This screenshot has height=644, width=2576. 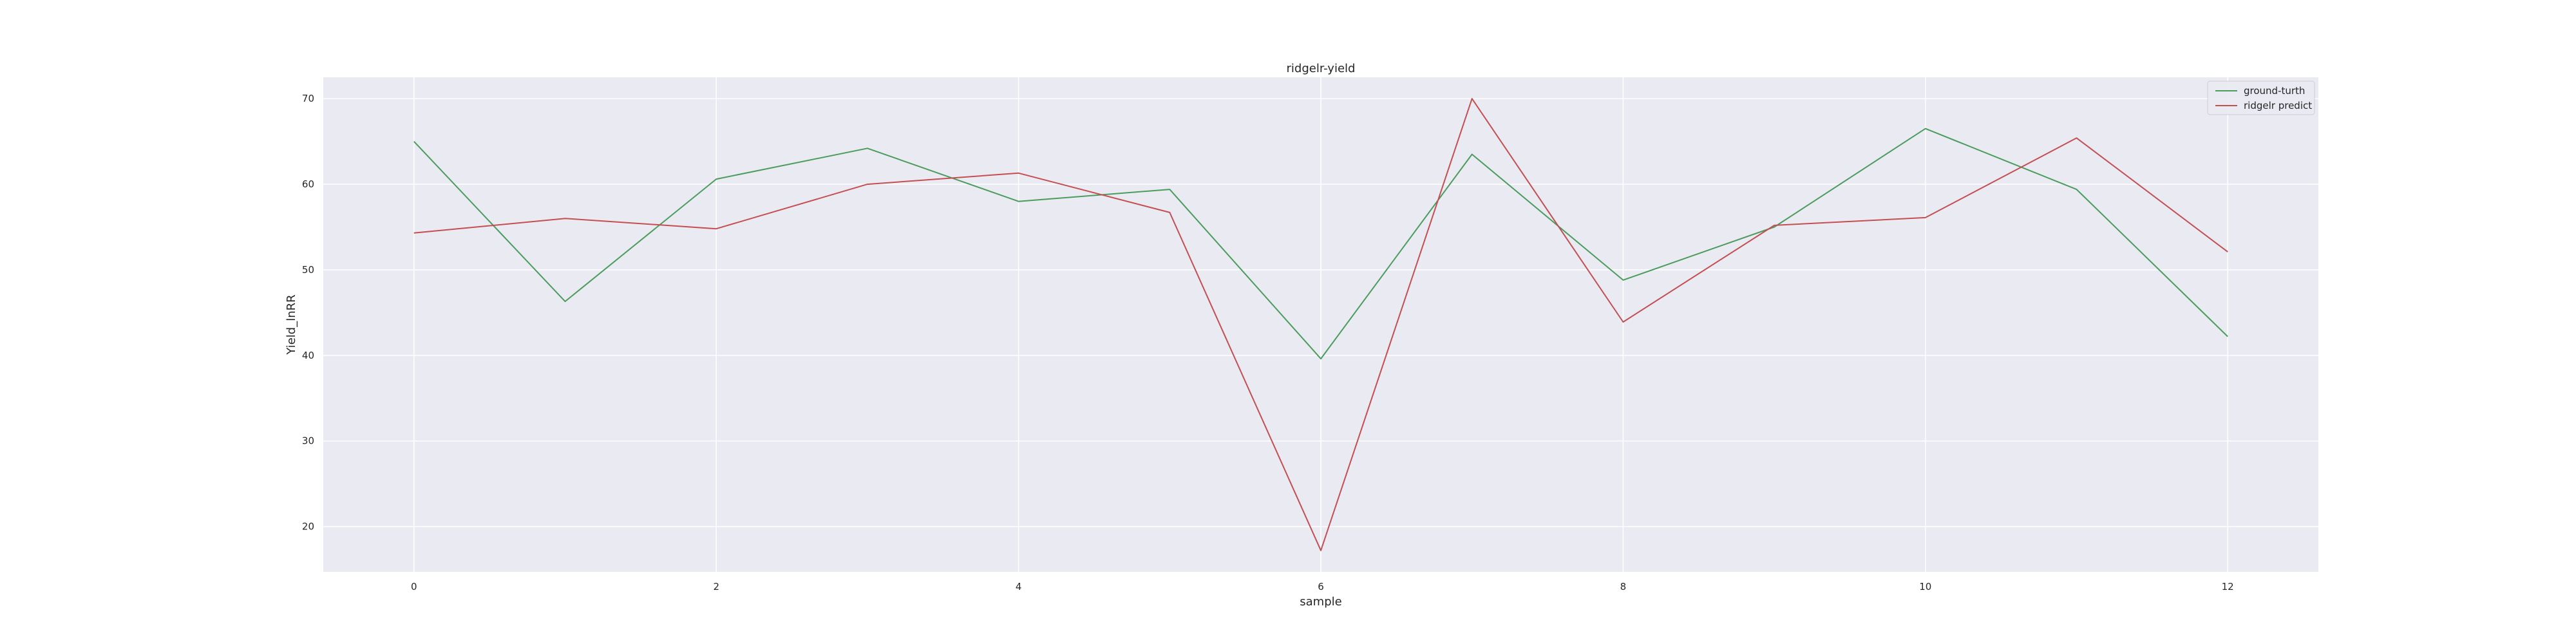 I want to click on y-tick-labels: 20 30 40 50 60 70, so click(x=308, y=312).